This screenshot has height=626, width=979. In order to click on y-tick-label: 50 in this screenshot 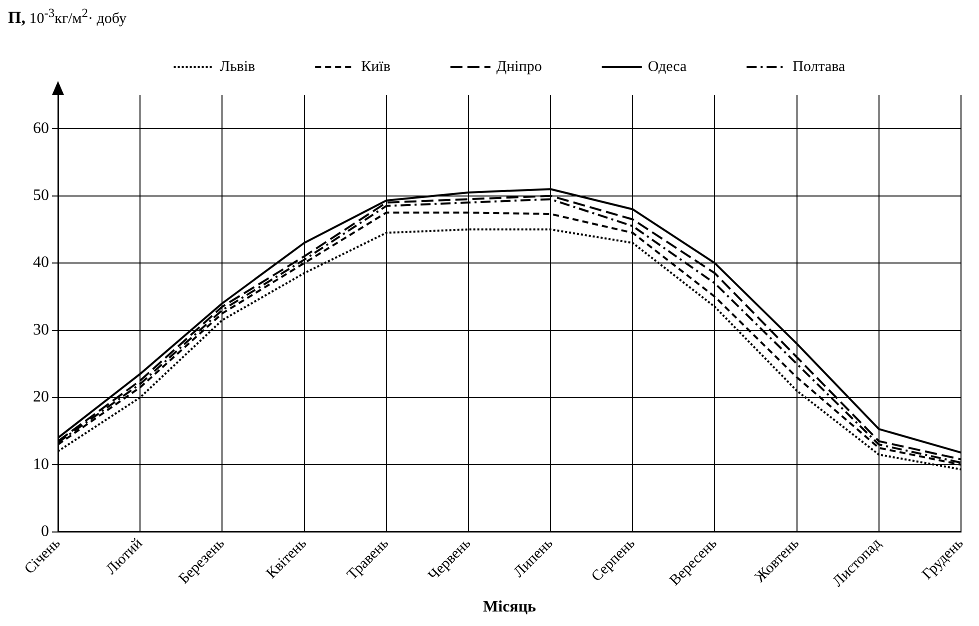, I will do `click(41, 195)`.